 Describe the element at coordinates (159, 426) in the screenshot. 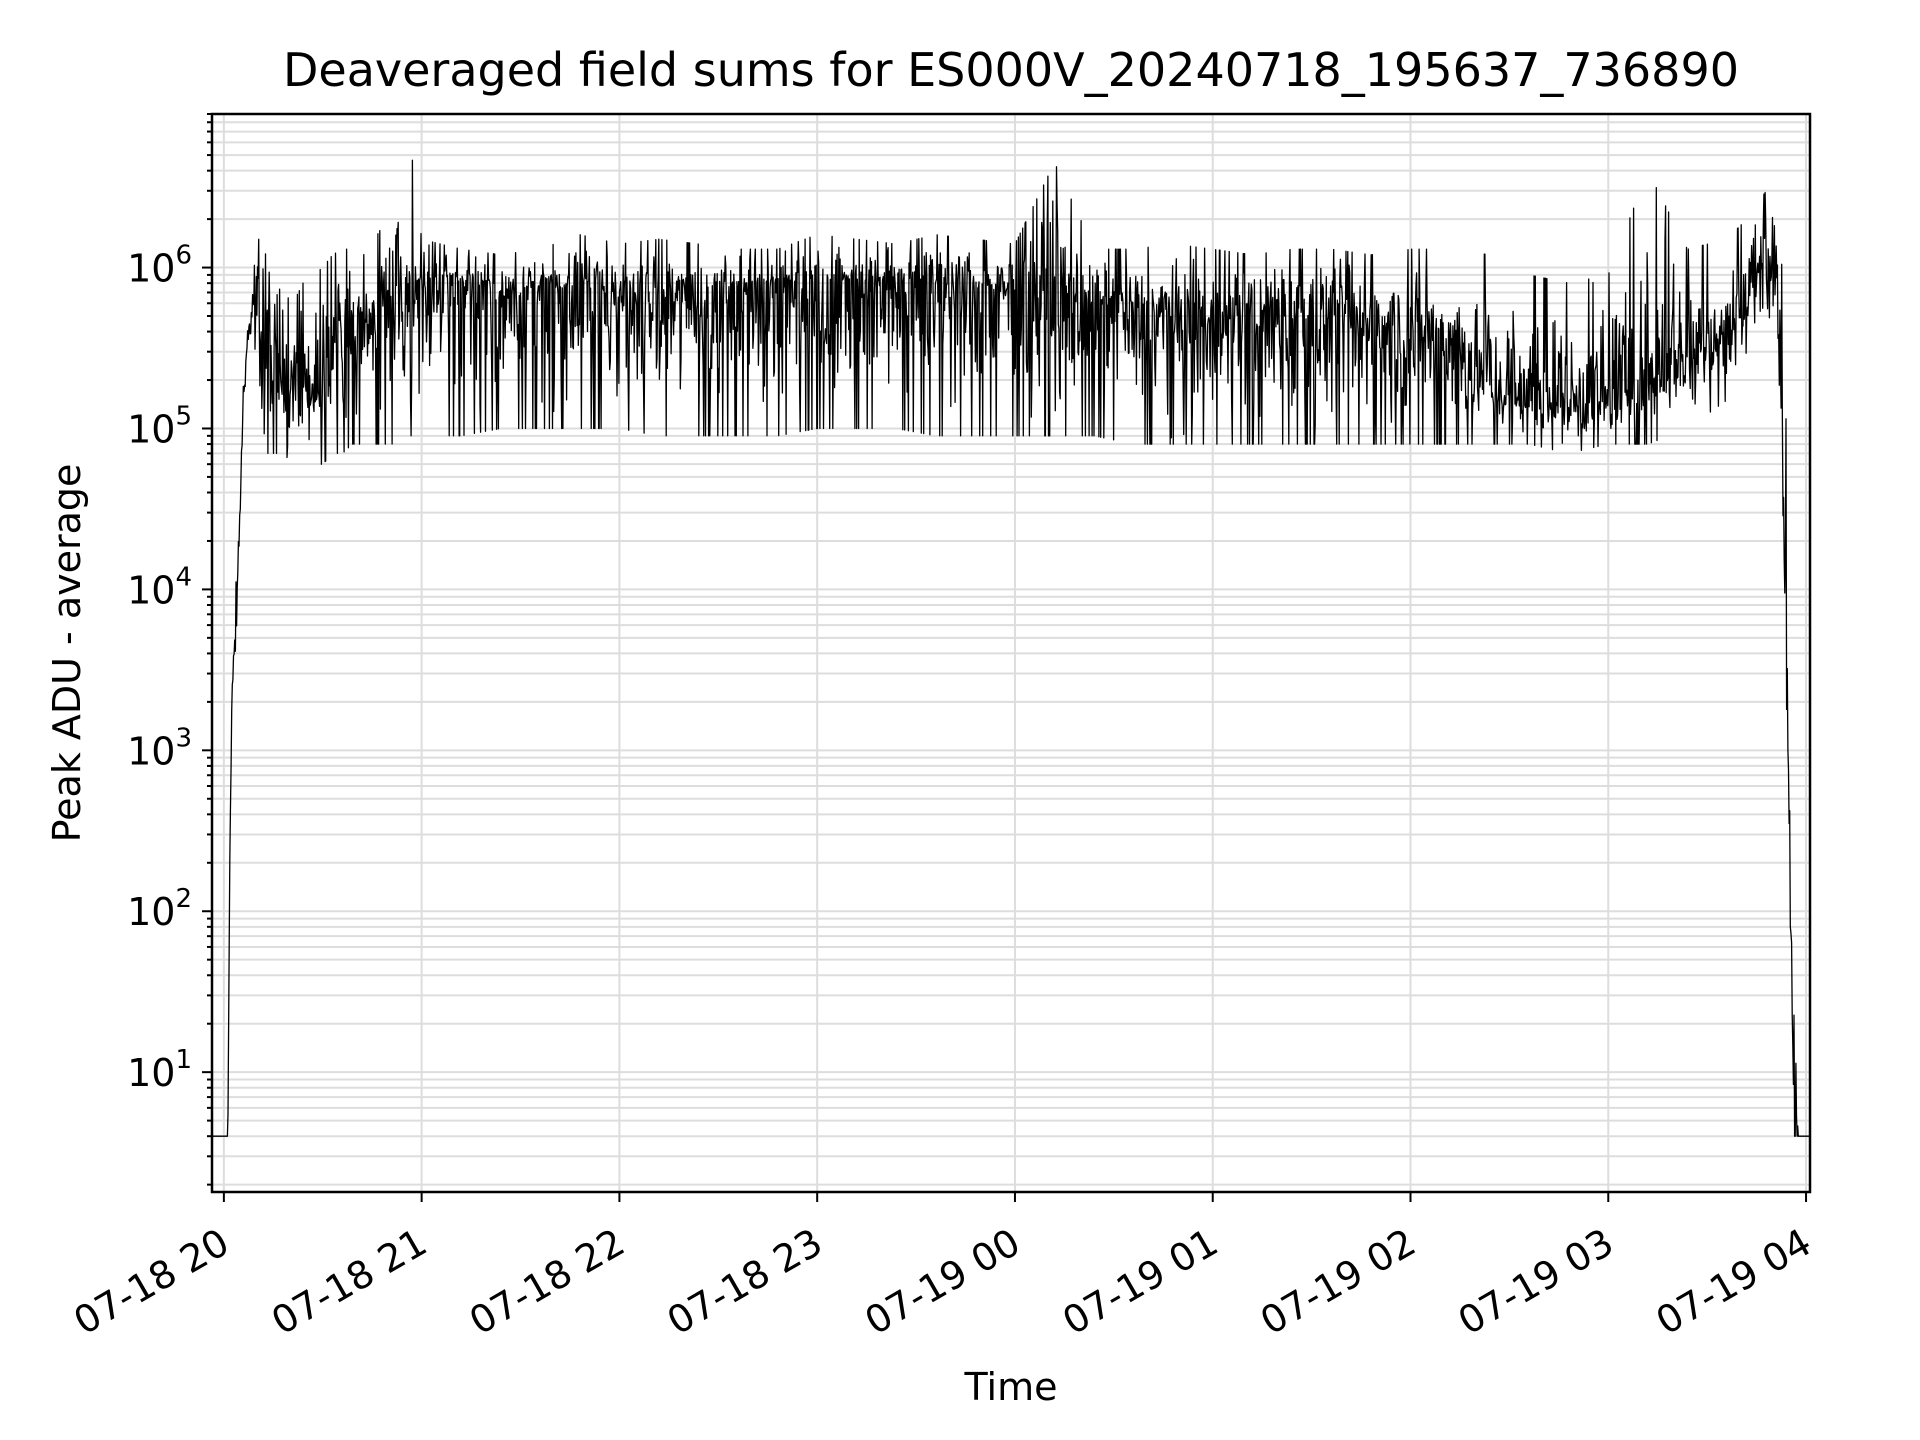

I see `y-tick-label: 10⁵` at that location.